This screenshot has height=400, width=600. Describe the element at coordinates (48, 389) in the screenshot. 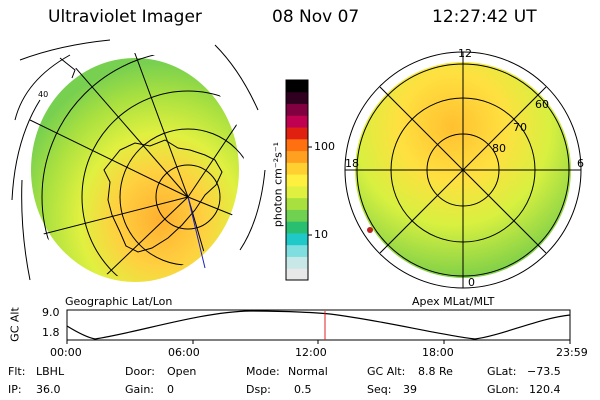

I see `ip-value: 36.0` at that location.